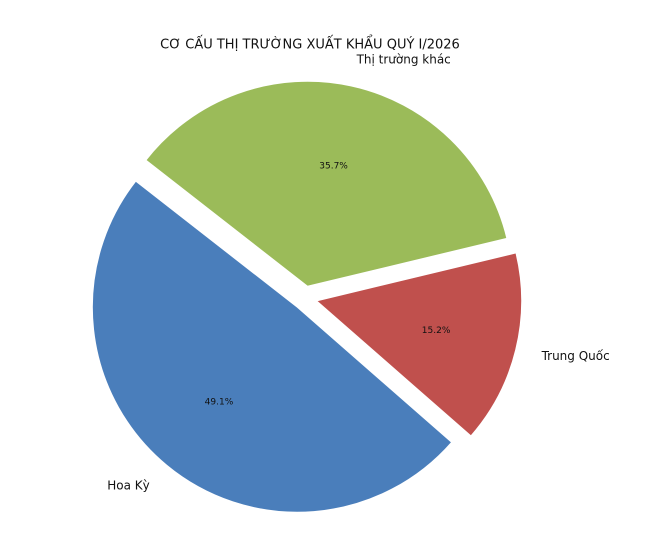  What do you see at coordinates (436, 331) in the screenshot?
I see `value-label: 15.2%` at bounding box center [436, 331].